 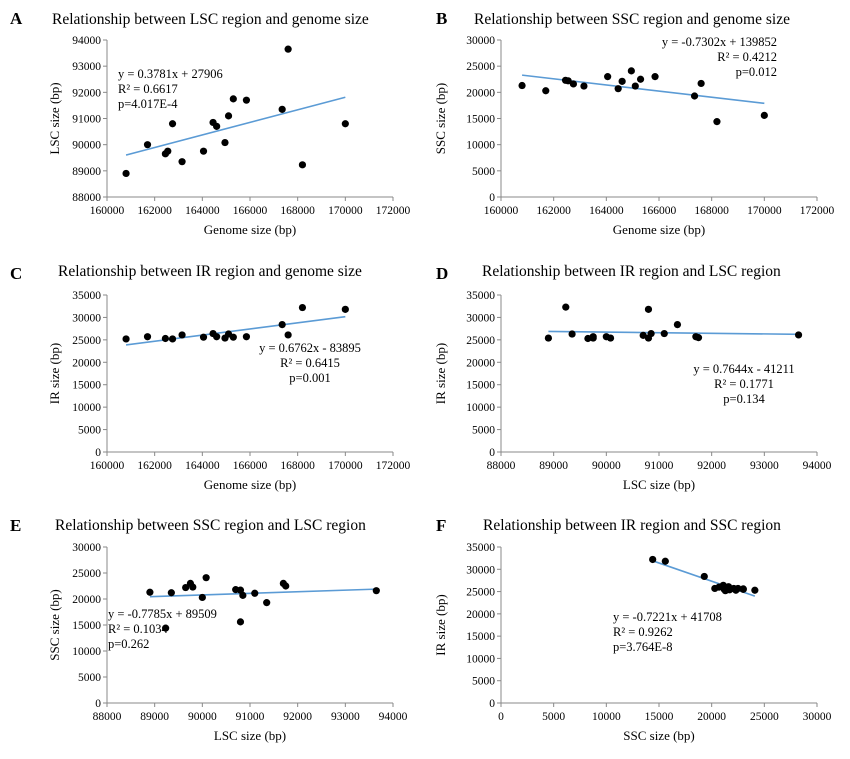 What do you see at coordinates (441, 18) in the screenshot?
I see `panel-letter: B` at bounding box center [441, 18].